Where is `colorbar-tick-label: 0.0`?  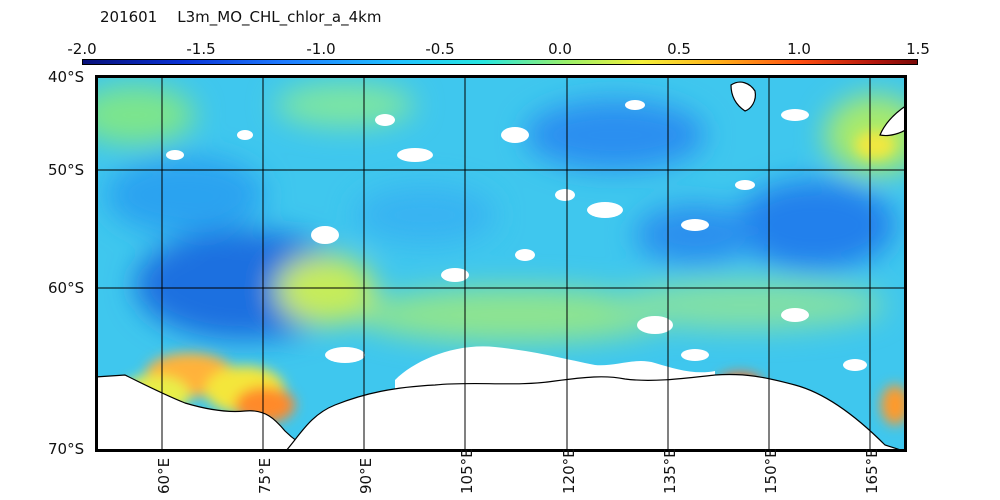 colorbar-tick-label: 0.0 is located at coordinates (560, 49).